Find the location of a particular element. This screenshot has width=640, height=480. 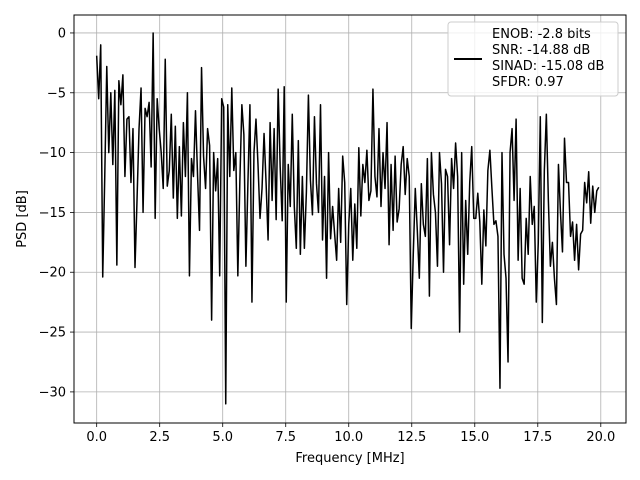

legend-box is located at coordinates (533, 59).